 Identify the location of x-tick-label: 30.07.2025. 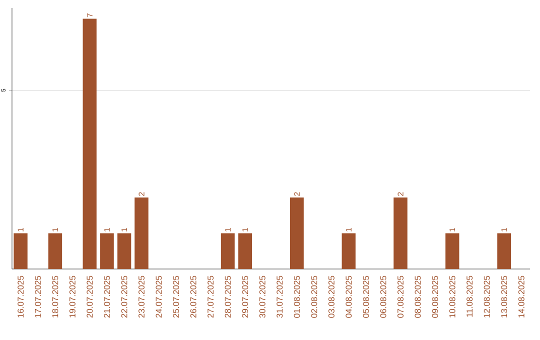
(262, 297).